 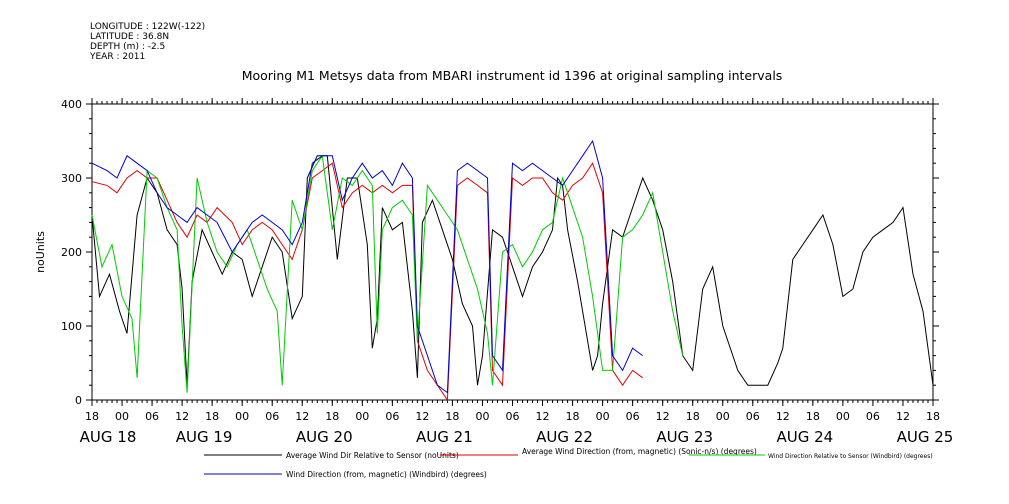 What do you see at coordinates (324, 437) in the screenshot?
I see `x-date-label: AUG 20` at bounding box center [324, 437].